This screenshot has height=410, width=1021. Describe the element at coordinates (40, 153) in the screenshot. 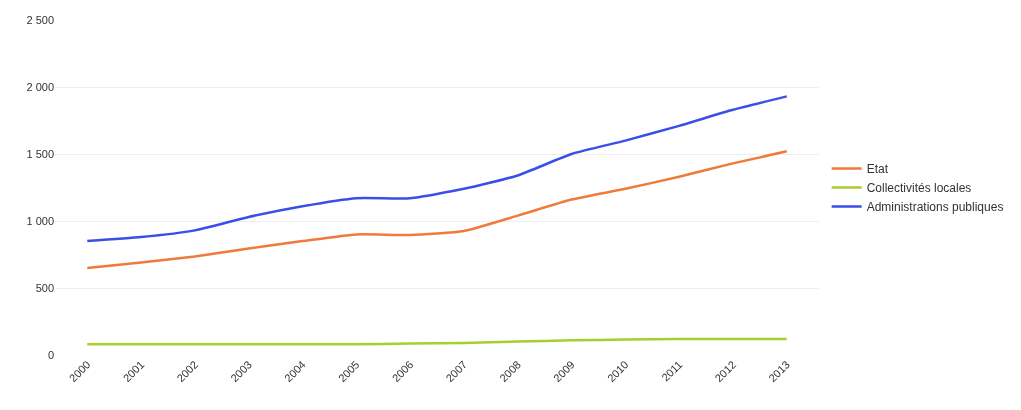

I see `y-tick-label: 1 500` at that location.